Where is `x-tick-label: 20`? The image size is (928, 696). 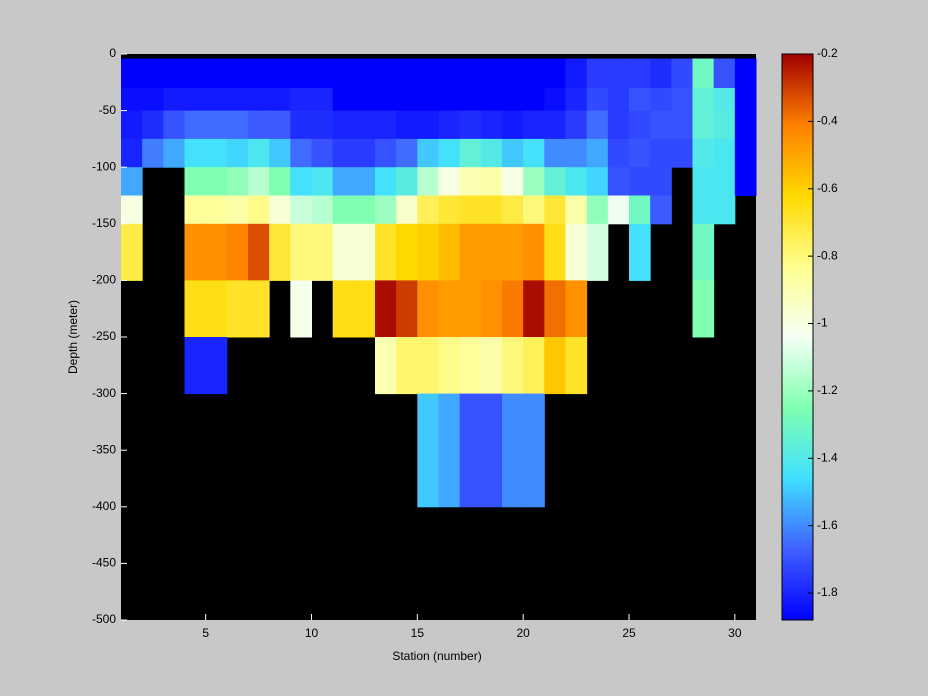
x-tick-label: 20 is located at coordinates (523, 633).